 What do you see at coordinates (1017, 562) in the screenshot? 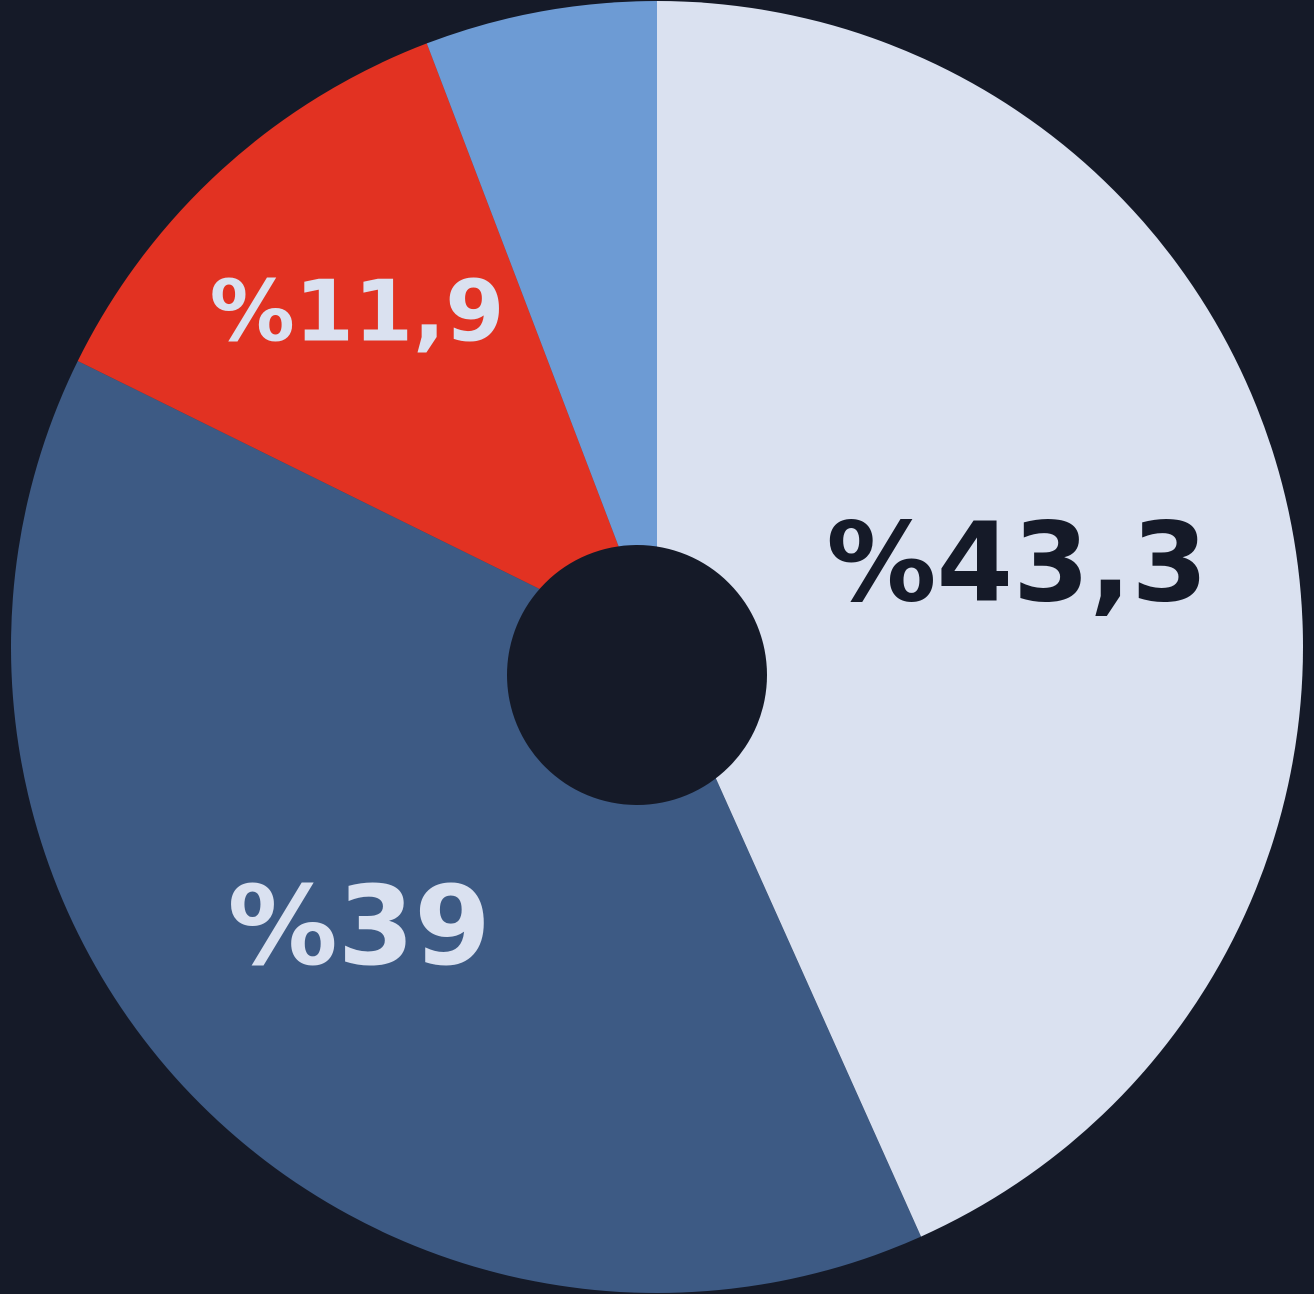
I see `data-label: %43,3` at bounding box center [1017, 562].